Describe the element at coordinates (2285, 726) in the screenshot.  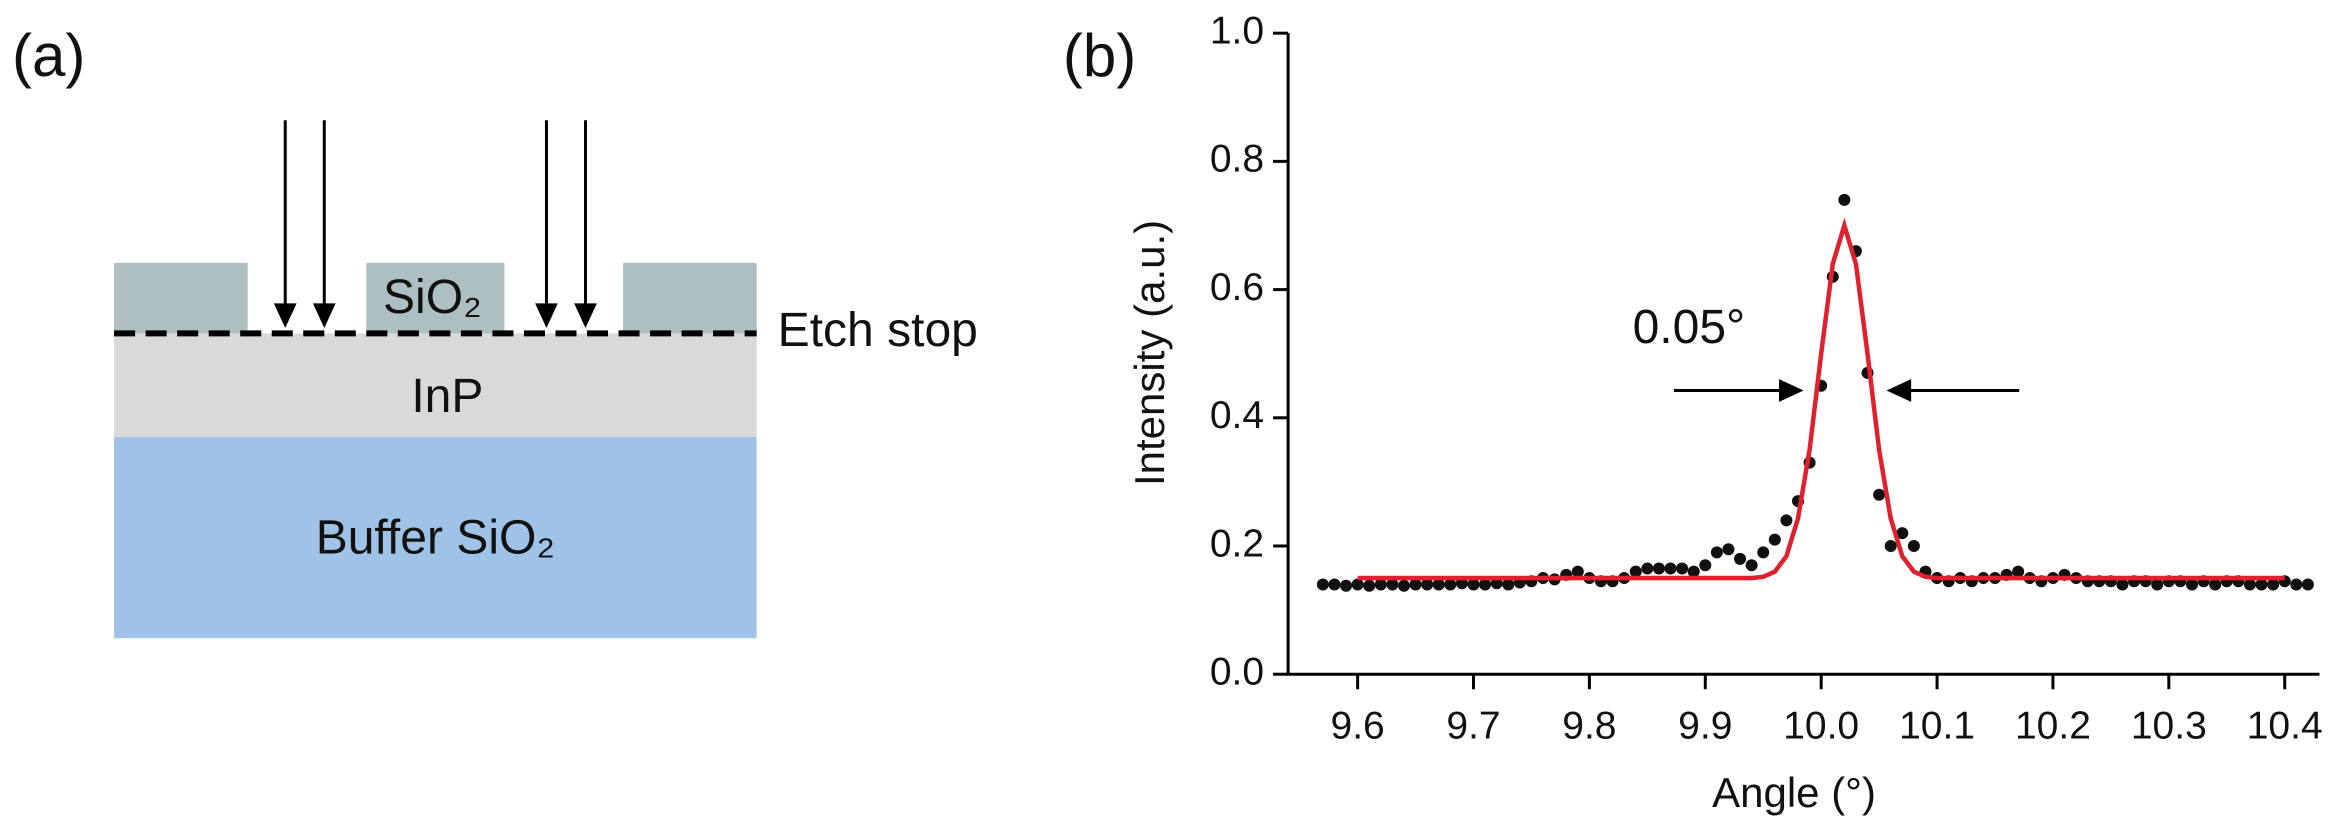
I see `x-tick-label: 10.4` at that location.